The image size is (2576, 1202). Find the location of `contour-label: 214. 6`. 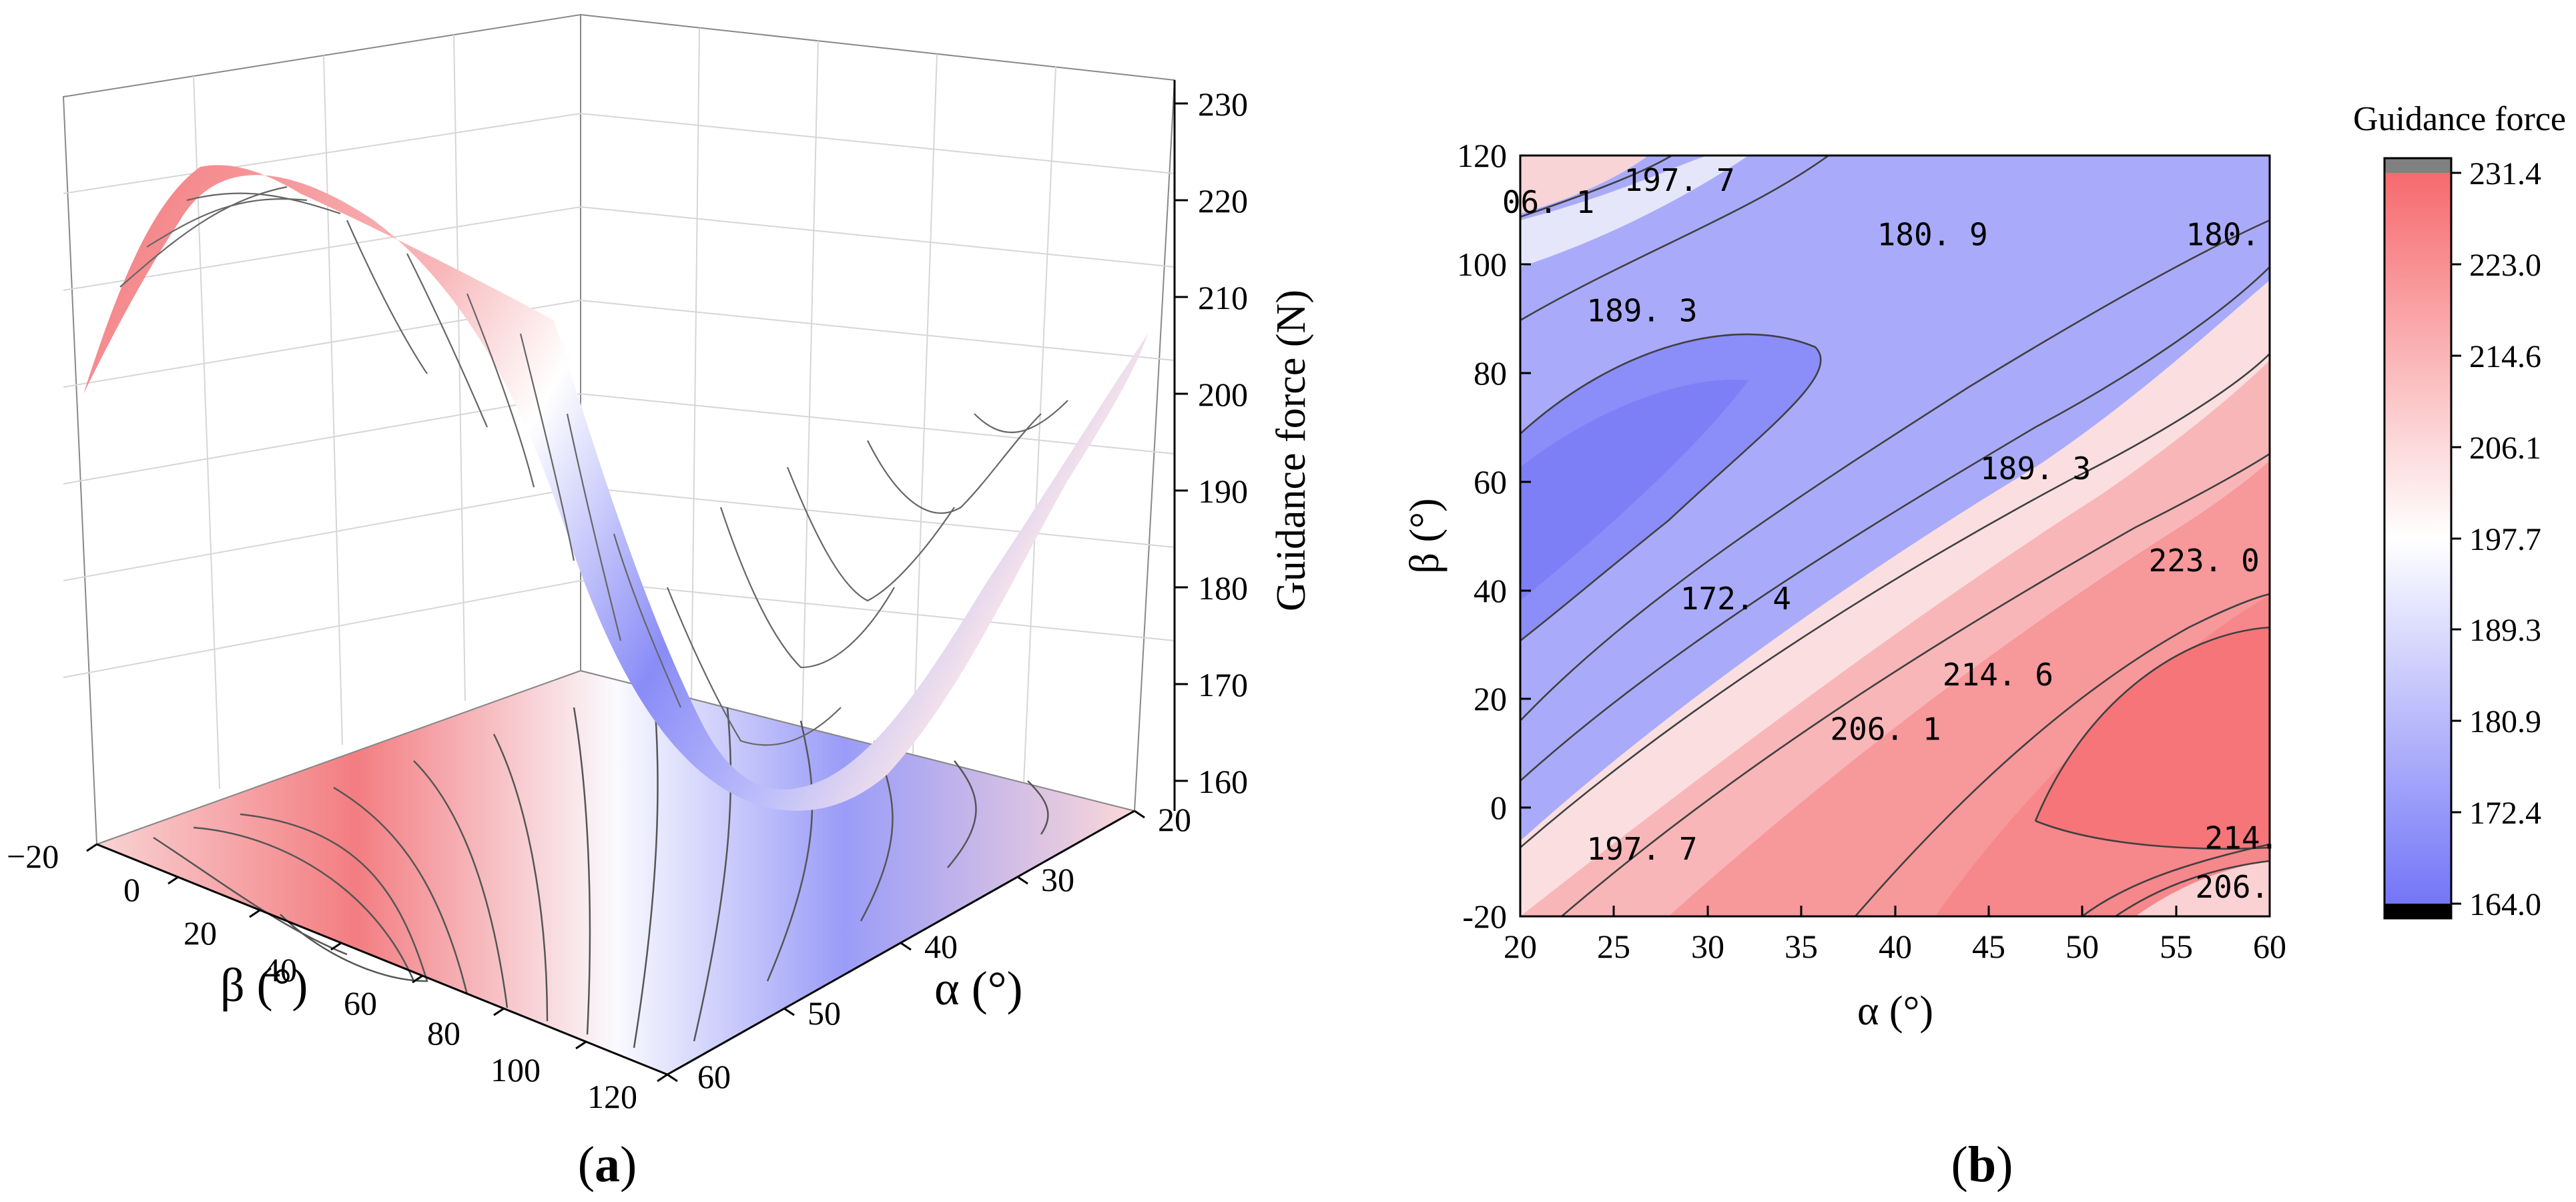

contour-label: 214. 6 is located at coordinates (1998, 675).